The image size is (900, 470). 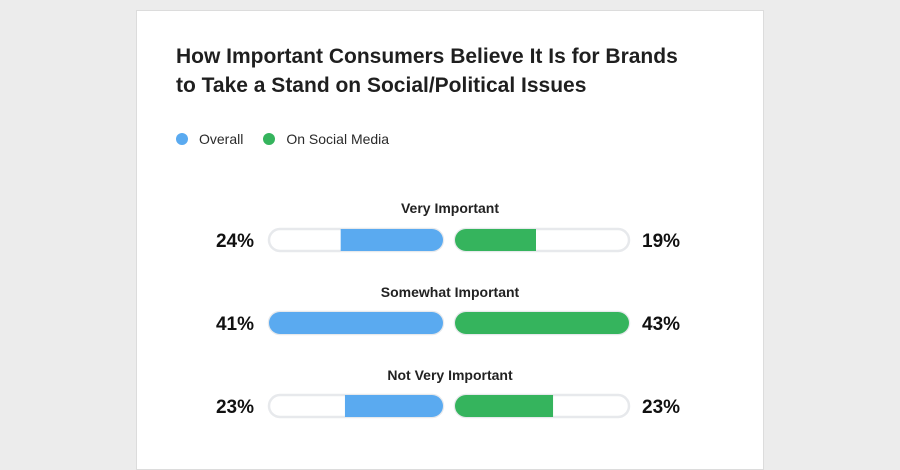 I want to click on value-label-social-media-somewhat-important: 43%, so click(x=661, y=324).